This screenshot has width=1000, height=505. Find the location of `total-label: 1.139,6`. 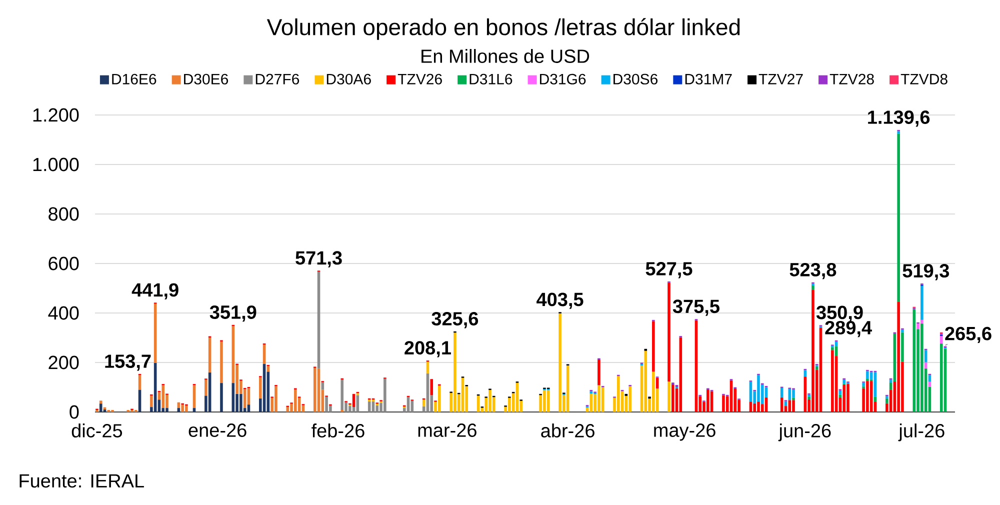

total-label: 1.139,6 is located at coordinates (899, 118).